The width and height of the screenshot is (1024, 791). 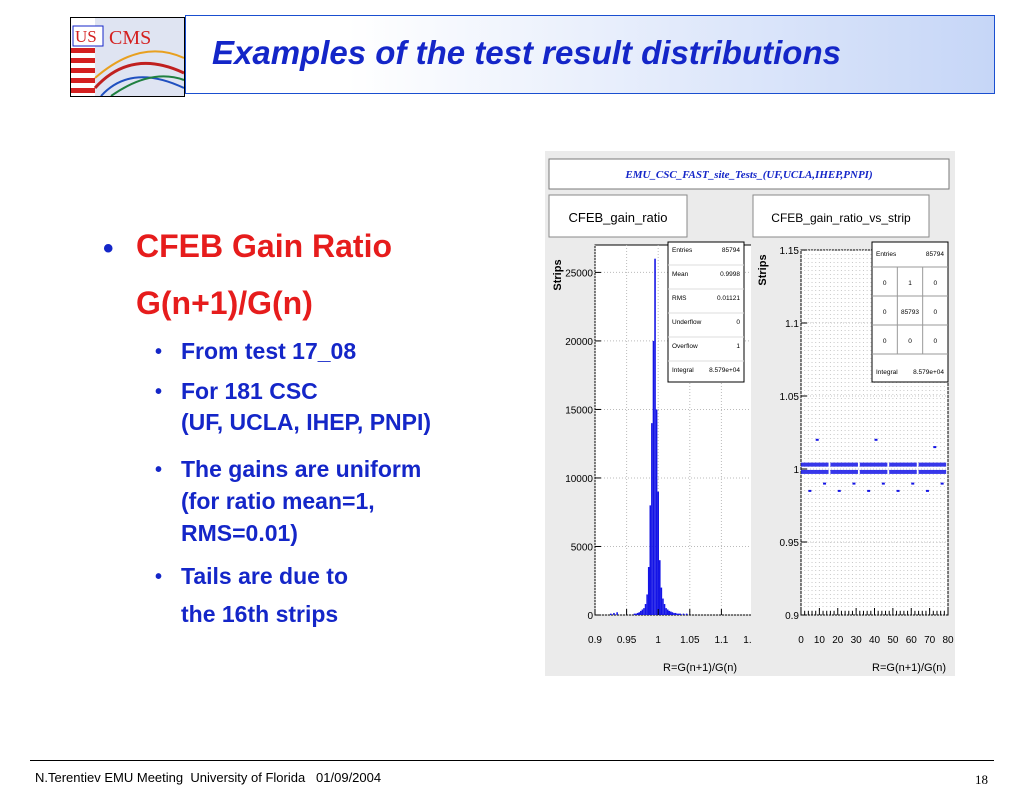 What do you see at coordinates (239, 533) in the screenshot?
I see `sub-bullet-3-line3: RMS=0.01)` at bounding box center [239, 533].